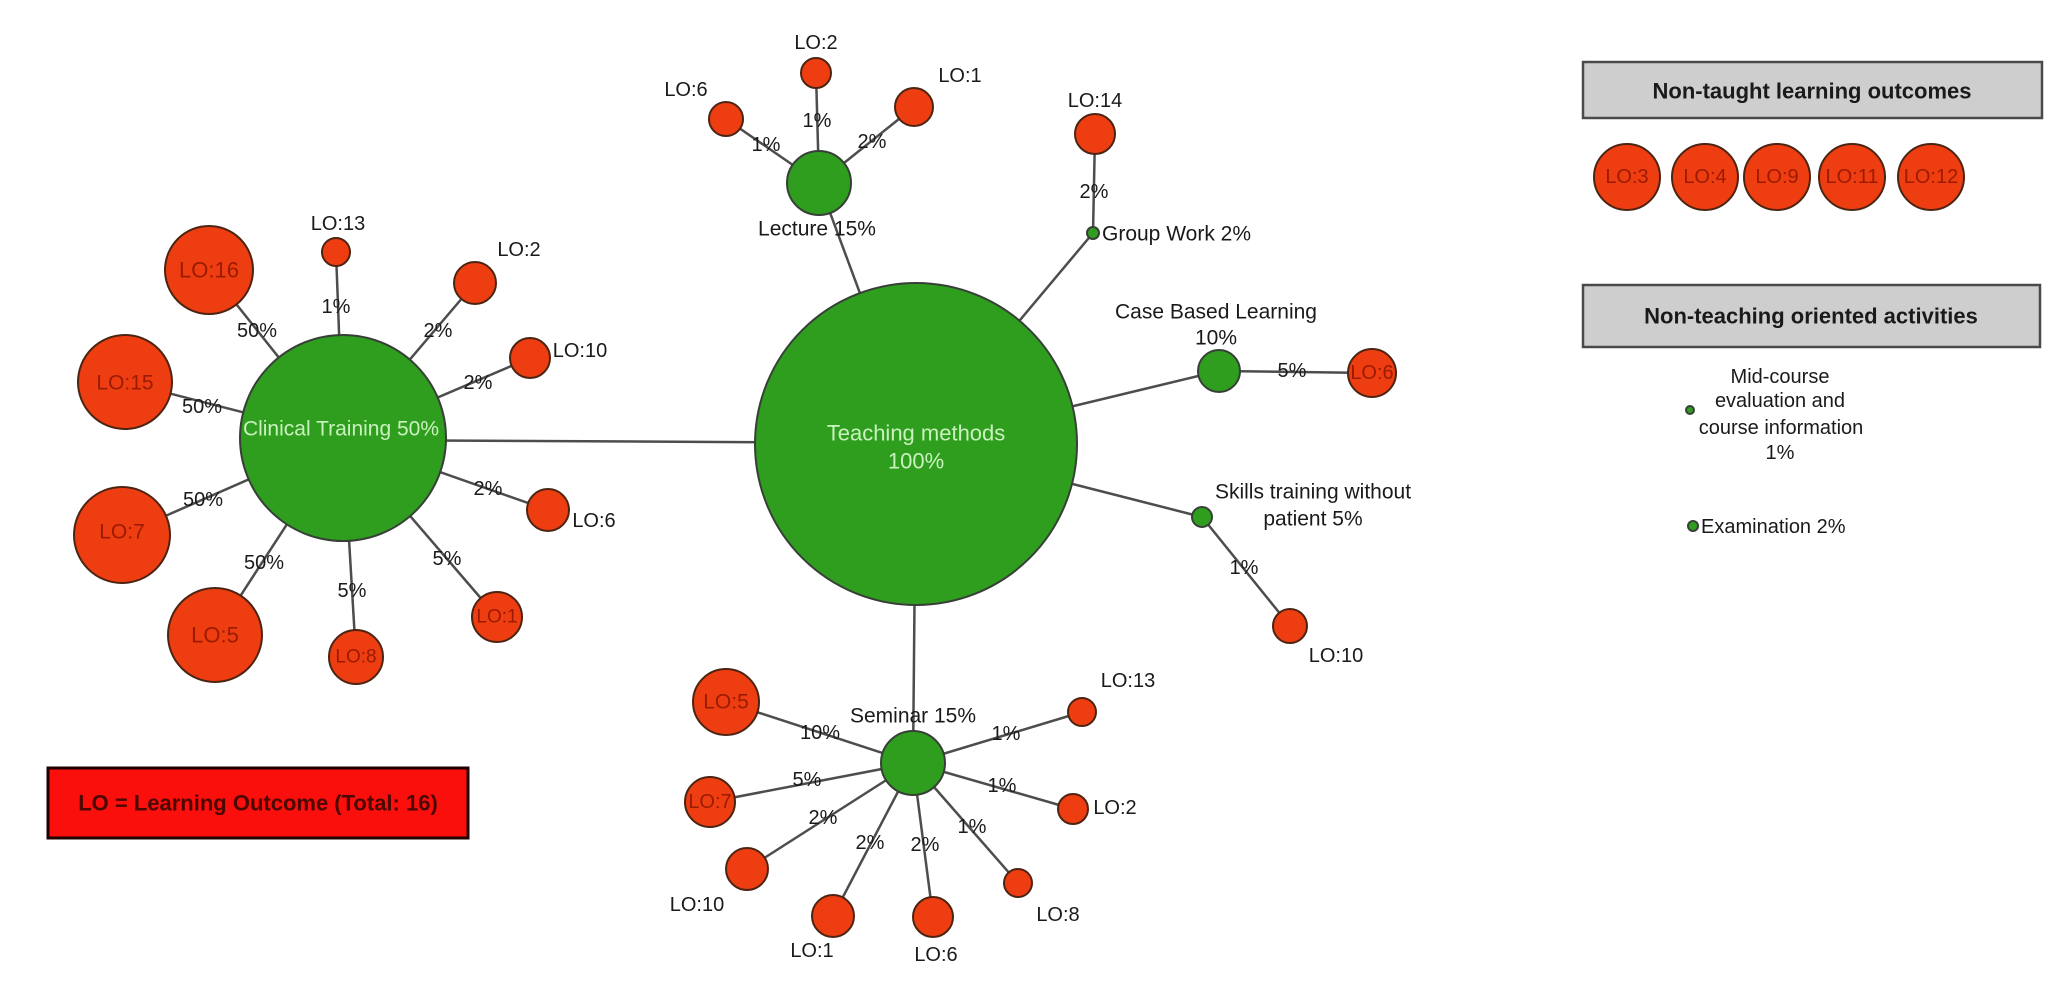  I want to click on seminar-lo1-label: LO:1, so click(811, 951).